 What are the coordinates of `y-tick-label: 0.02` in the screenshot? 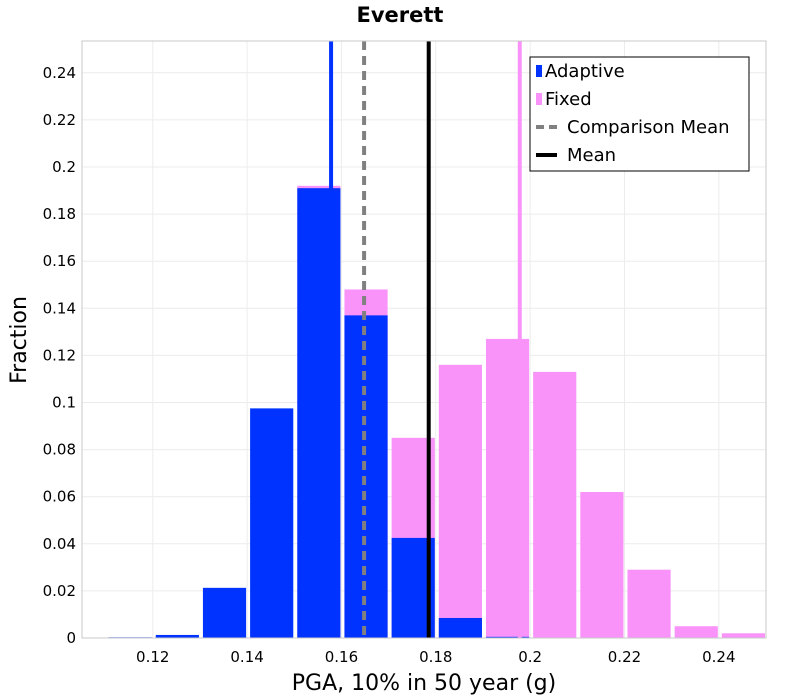 It's located at (59, 591).